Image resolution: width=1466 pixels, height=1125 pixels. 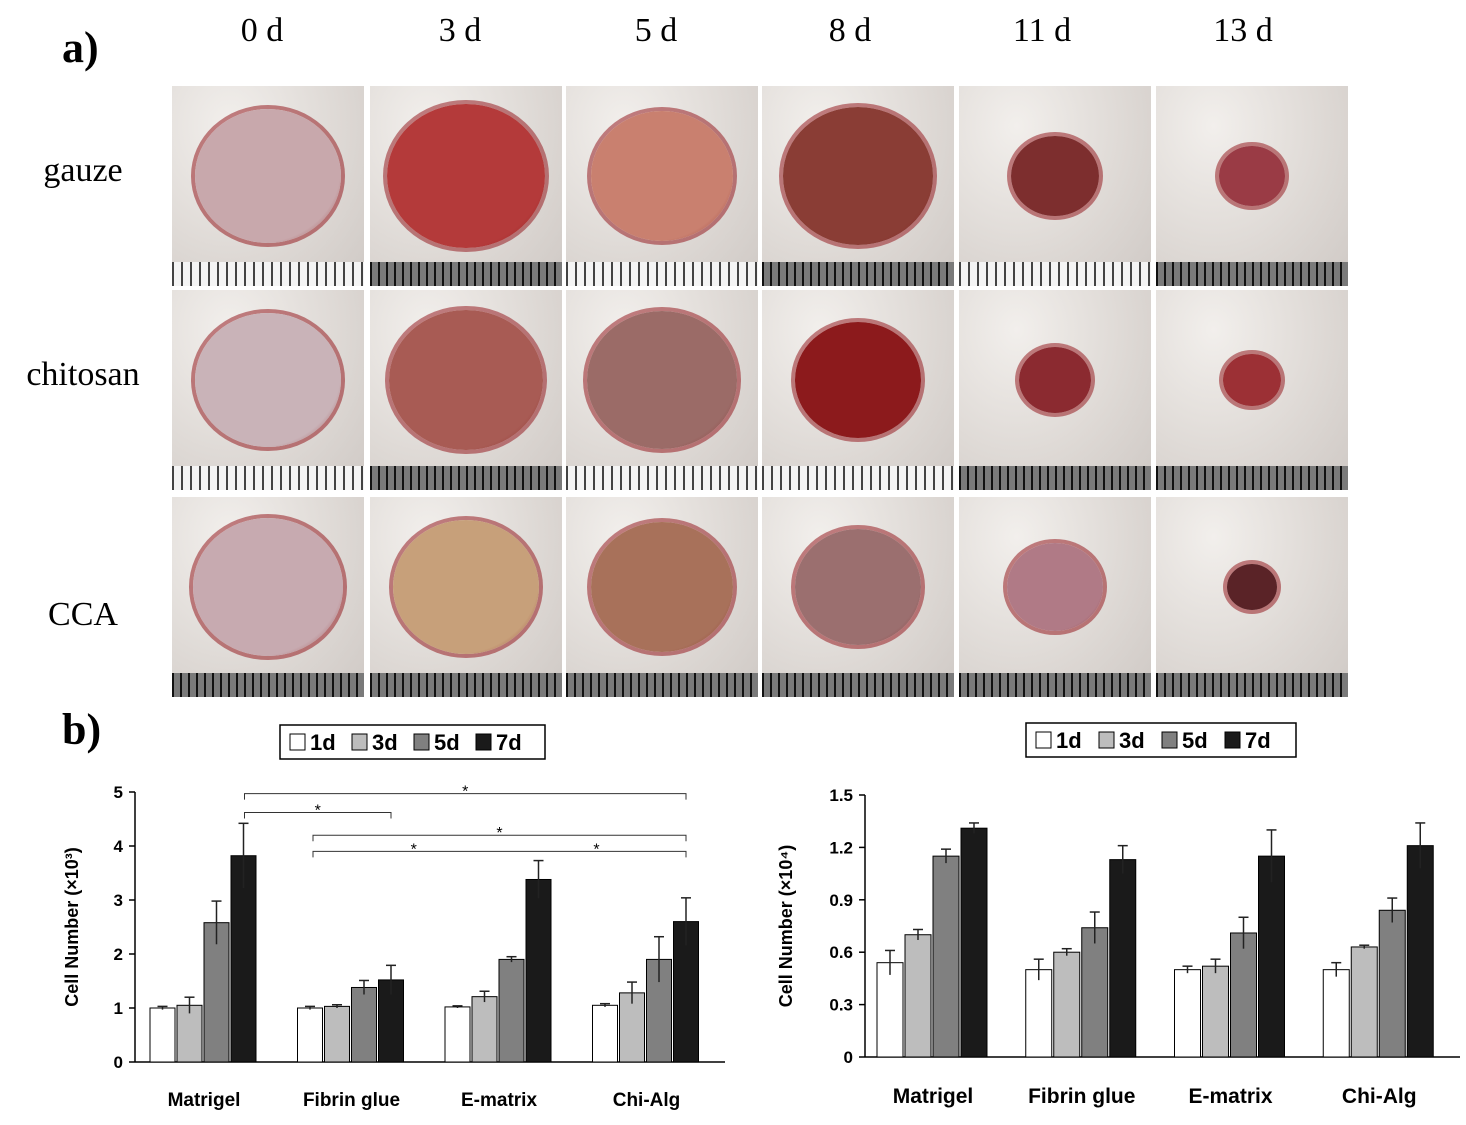 I want to click on wound-photo-chitosan-5d, so click(x=662, y=390).